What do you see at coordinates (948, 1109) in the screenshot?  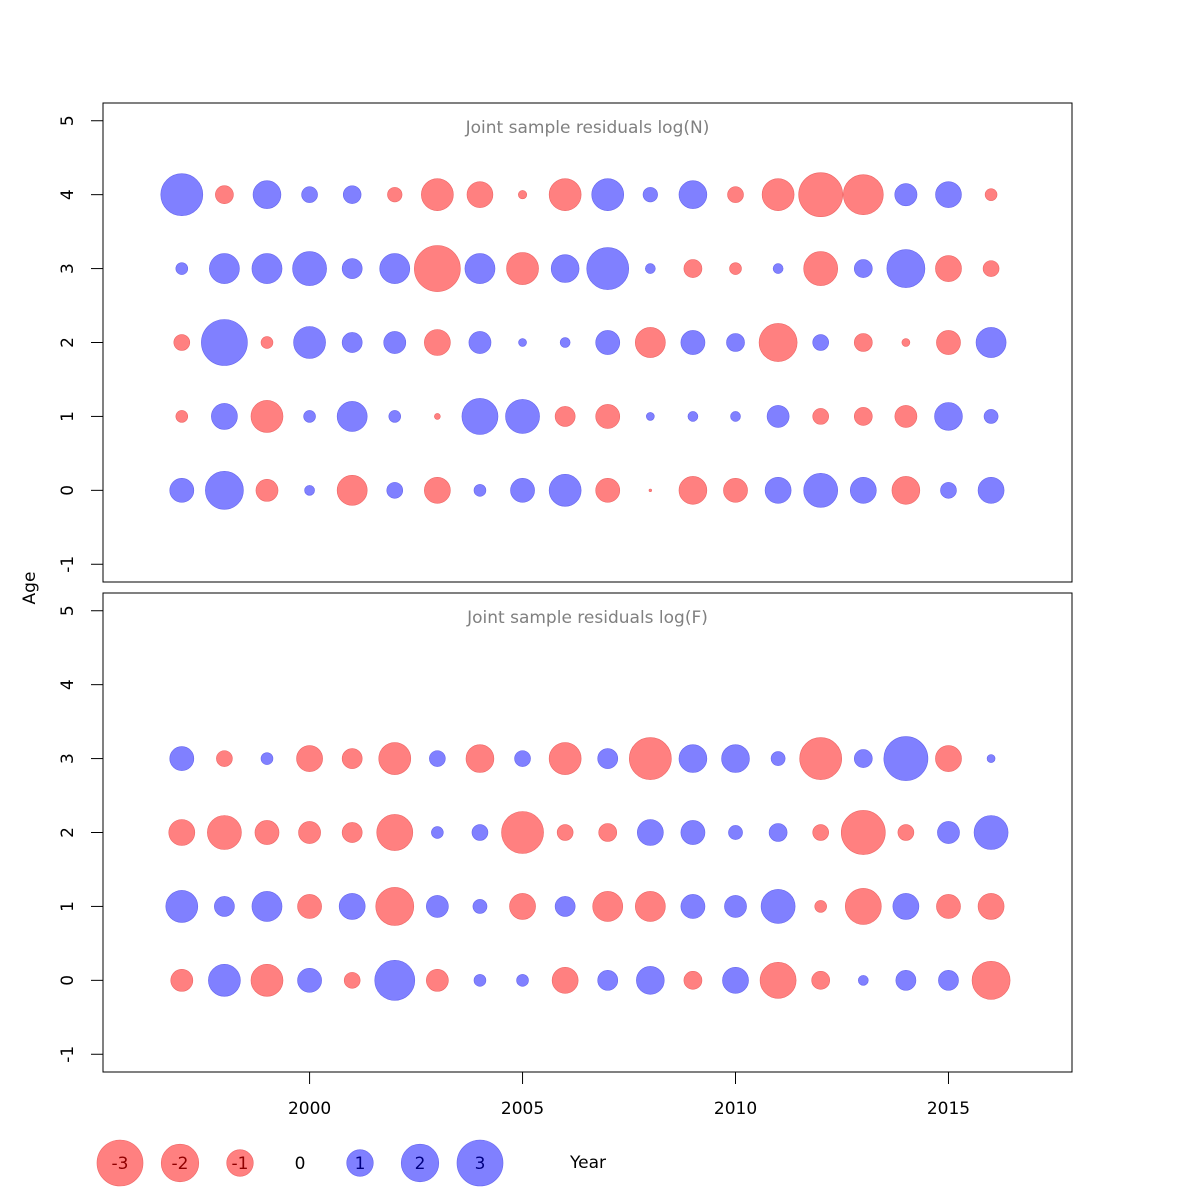 I see `x-tick-label: 2015` at bounding box center [948, 1109].